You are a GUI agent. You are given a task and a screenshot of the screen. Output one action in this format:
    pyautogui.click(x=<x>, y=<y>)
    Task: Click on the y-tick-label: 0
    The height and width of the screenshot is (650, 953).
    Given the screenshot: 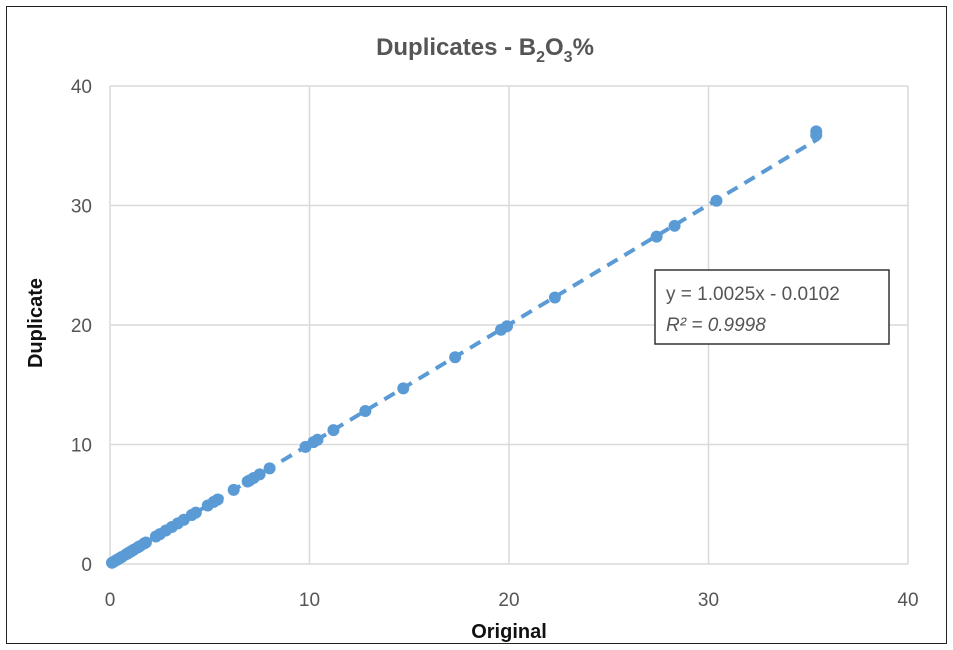 What is the action you would take?
    pyautogui.click(x=86, y=565)
    